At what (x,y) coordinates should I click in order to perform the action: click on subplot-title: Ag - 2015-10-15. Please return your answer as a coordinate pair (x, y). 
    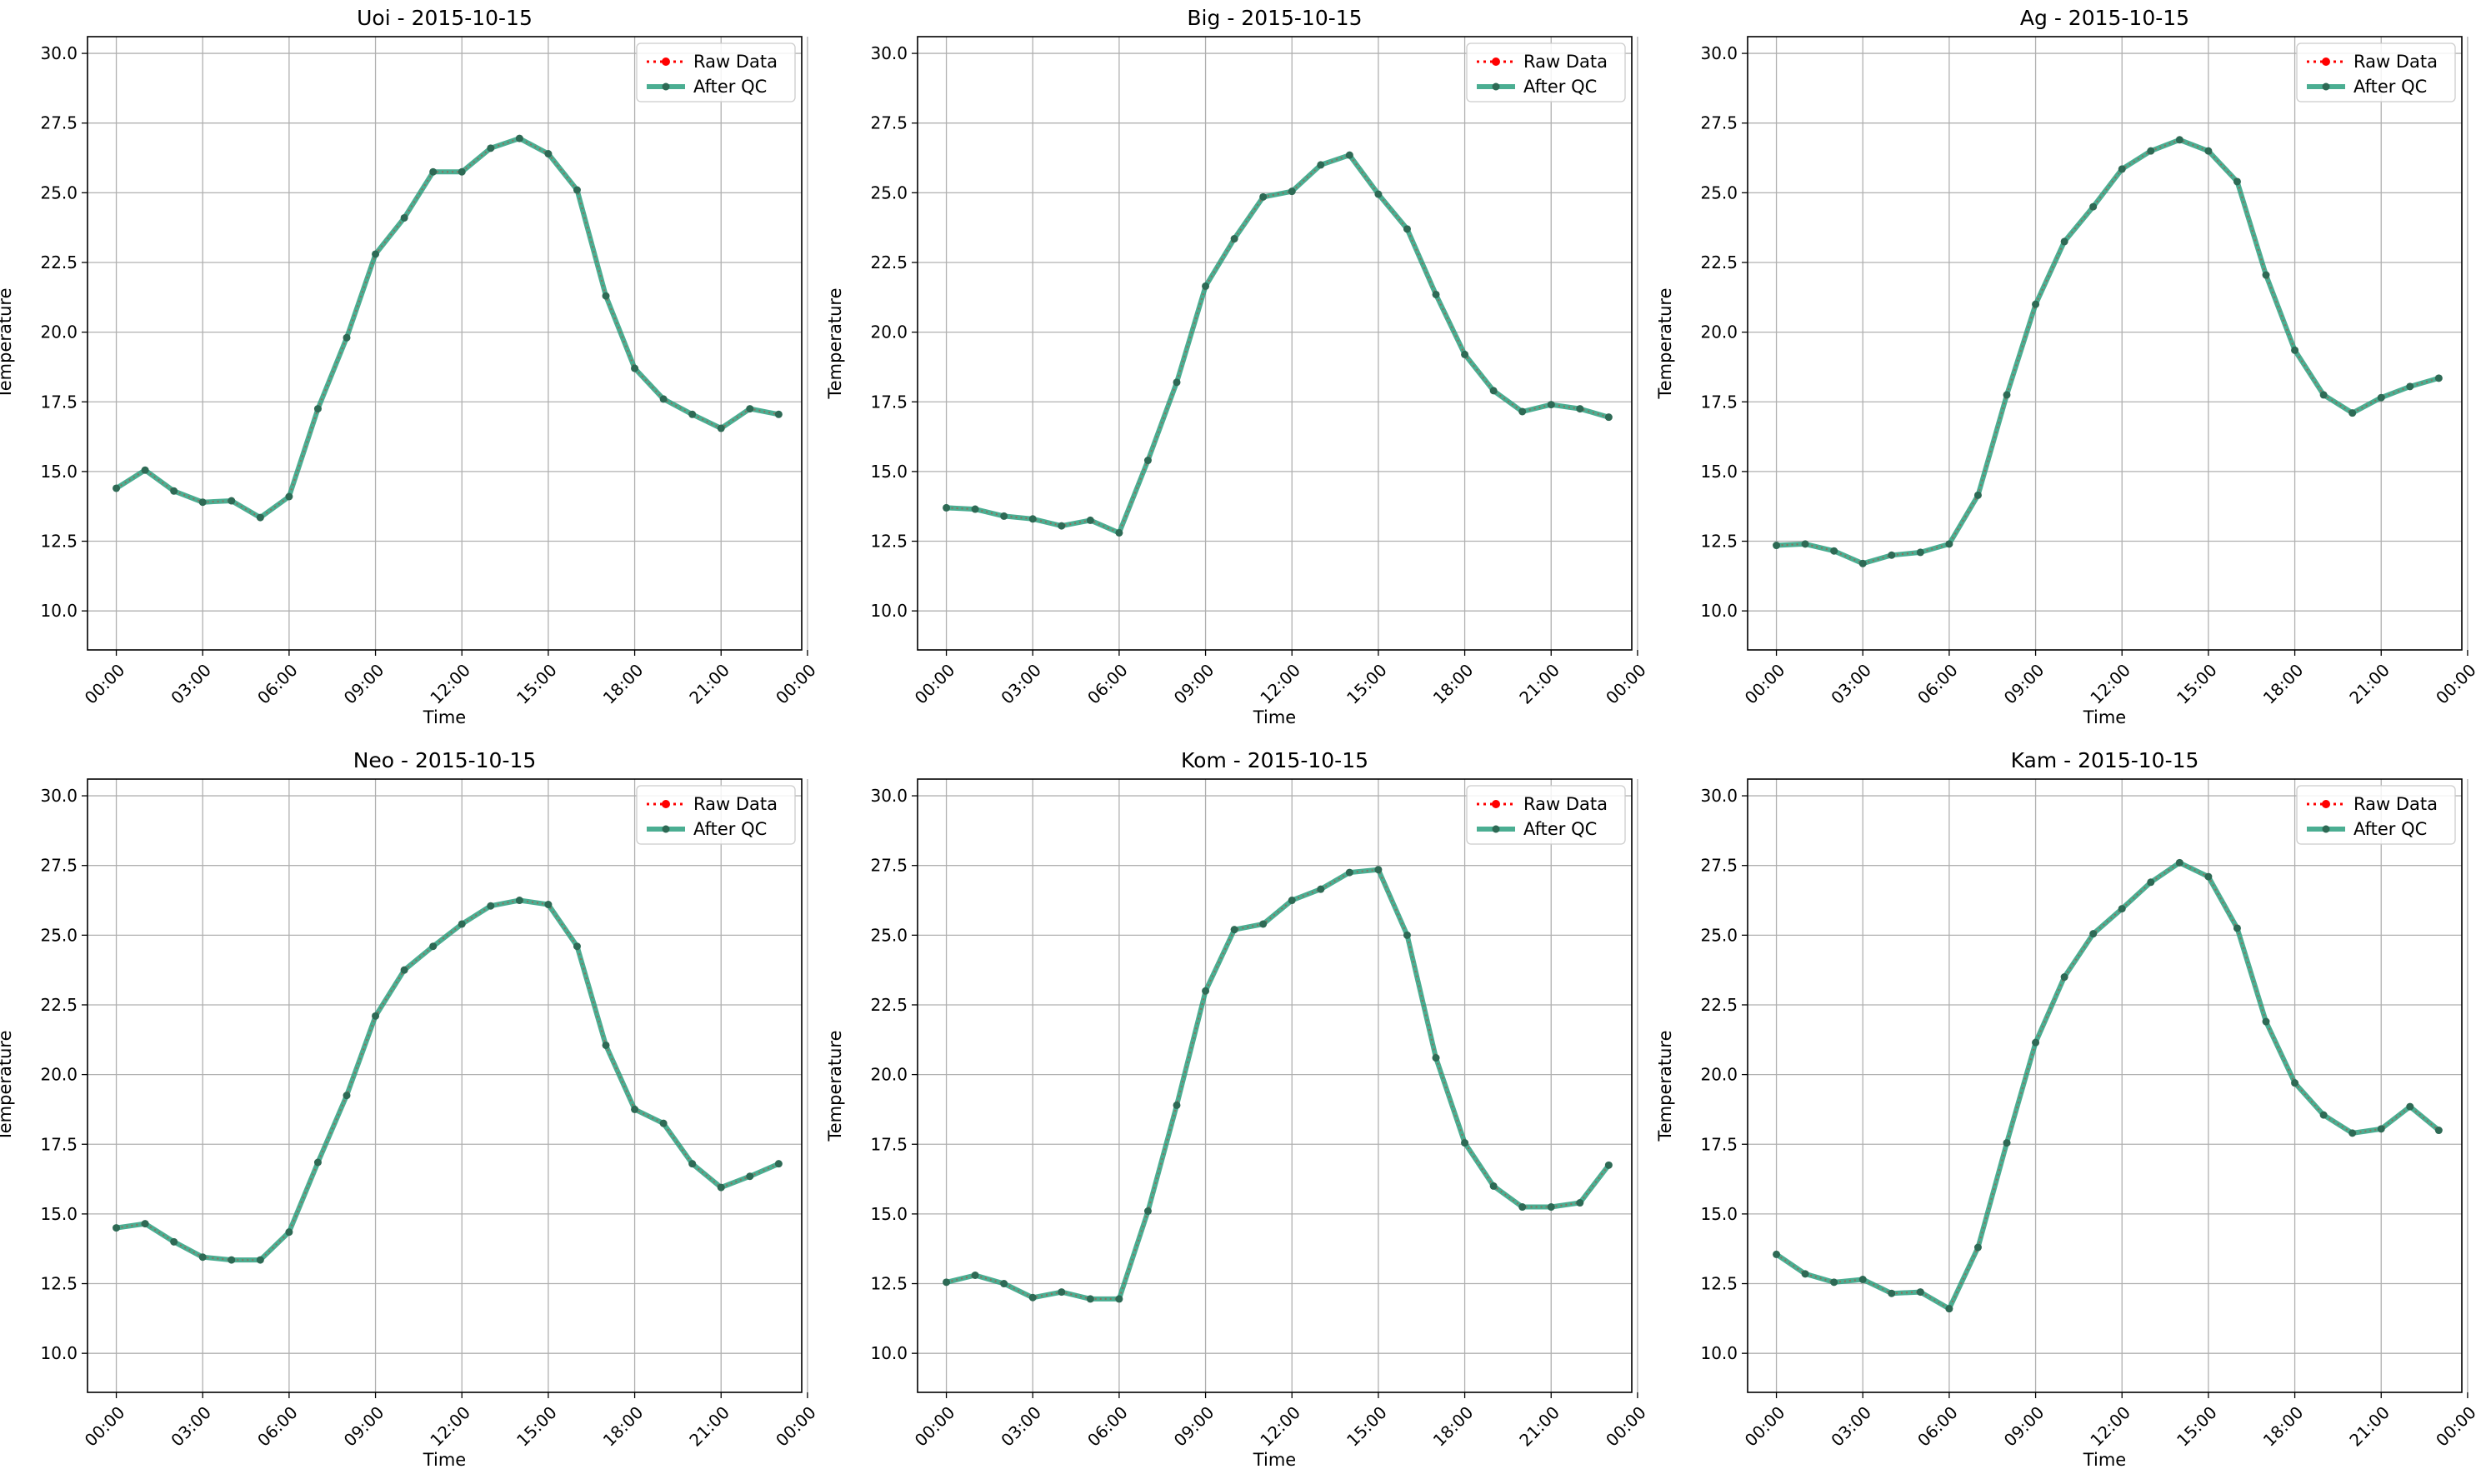
    Looking at the image, I should click on (2104, 18).